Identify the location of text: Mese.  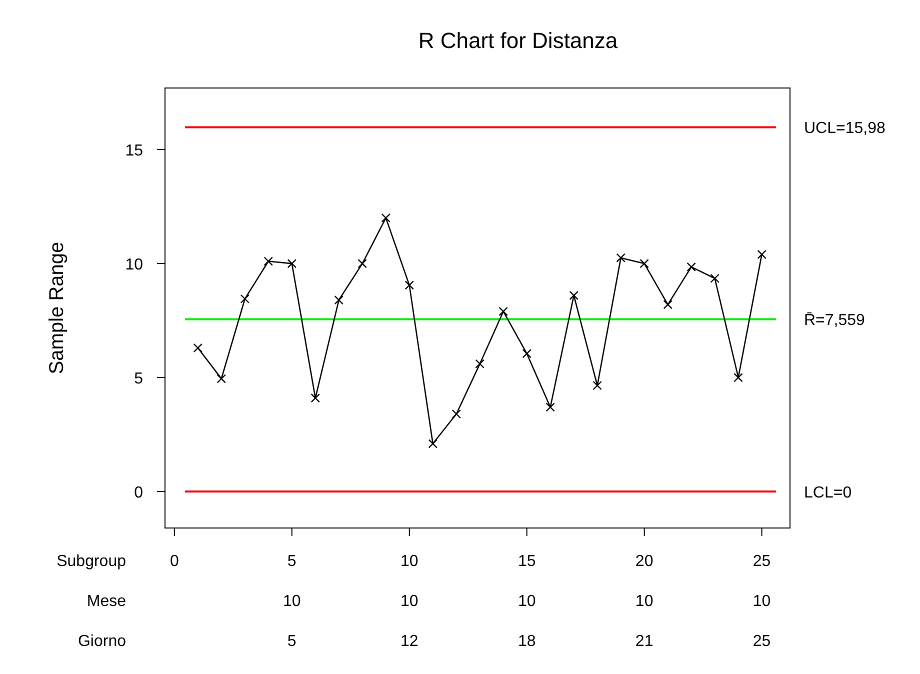
(106, 601).